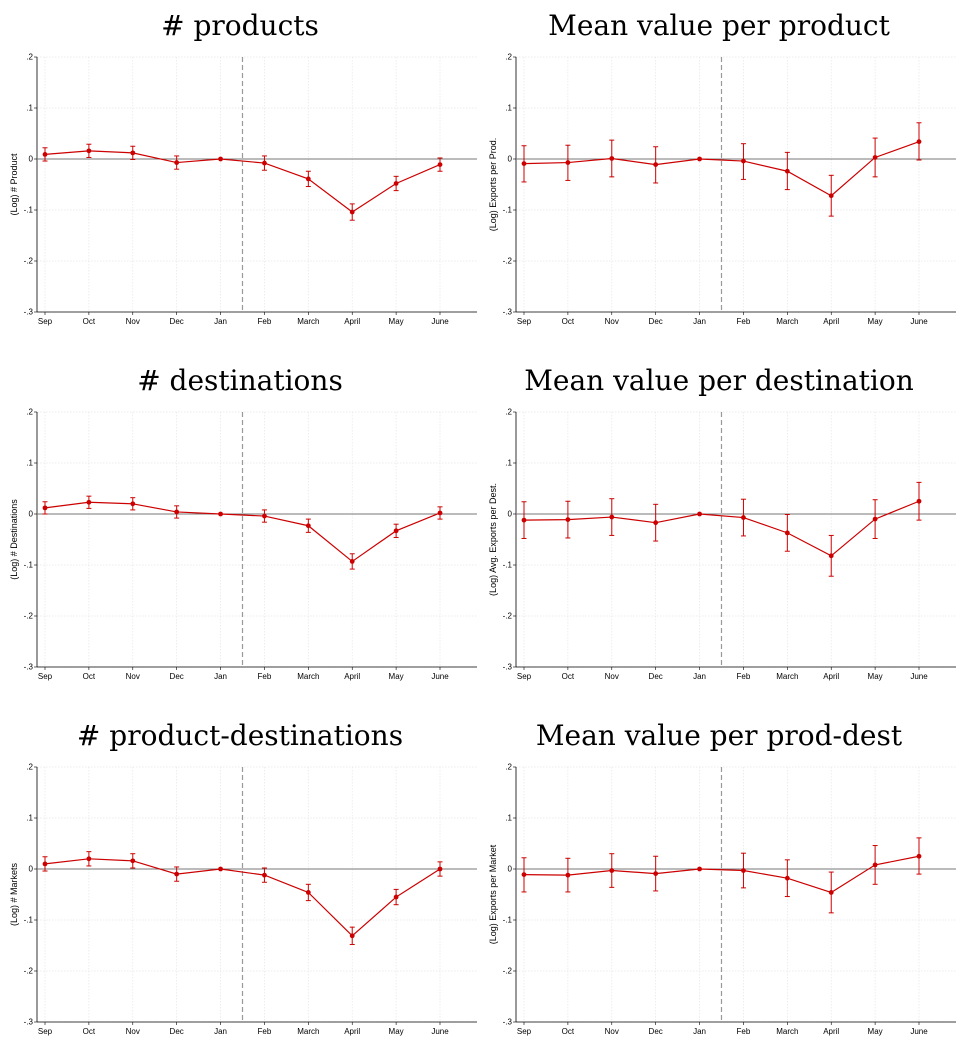 This screenshot has height=1060, width=958. I want to click on chart-title: Mean value per product, so click(719, 25).